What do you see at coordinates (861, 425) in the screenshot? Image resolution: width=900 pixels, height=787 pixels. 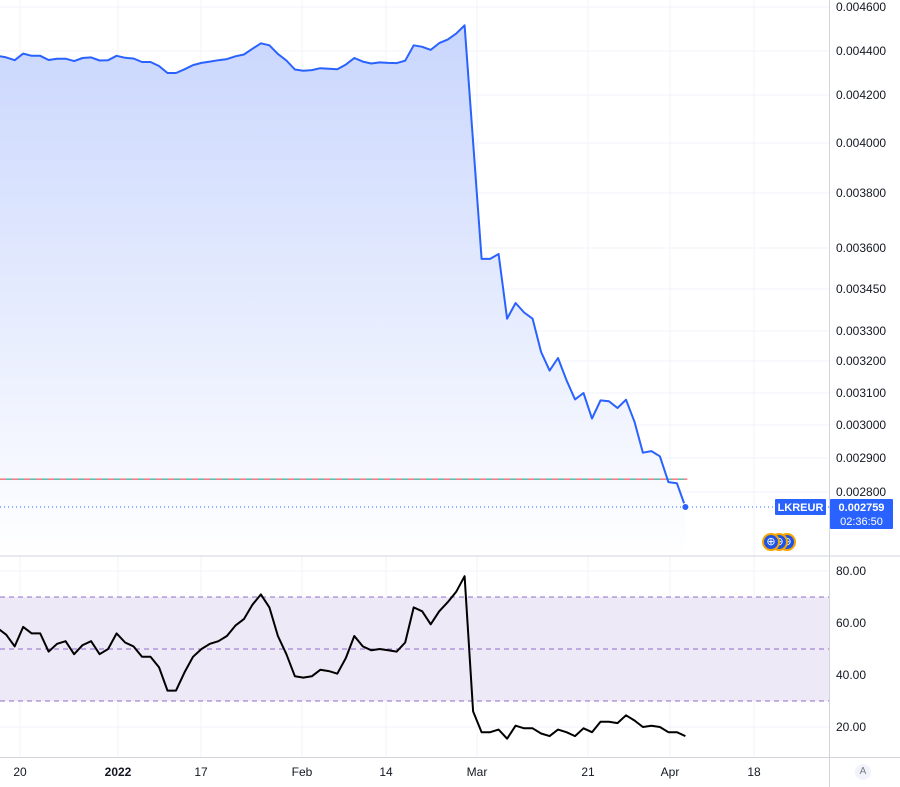 I see `price-tick-label: 0.003000` at bounding box center [861, 425].